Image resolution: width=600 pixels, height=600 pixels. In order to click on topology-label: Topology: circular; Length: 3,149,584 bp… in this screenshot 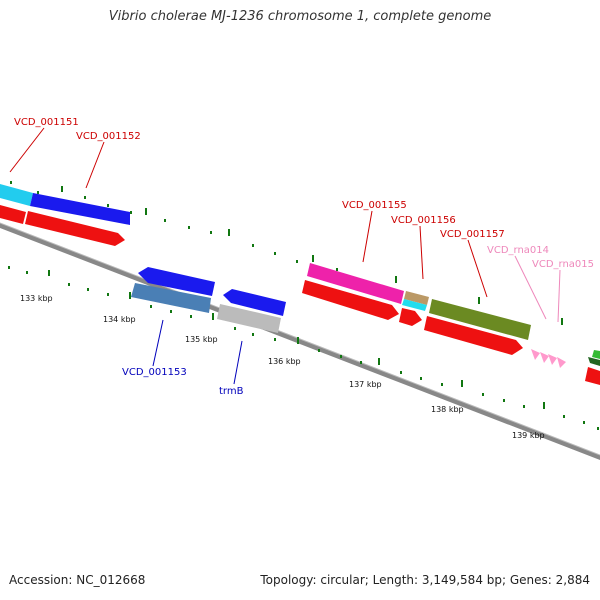, I will do `click(425, 580)`.